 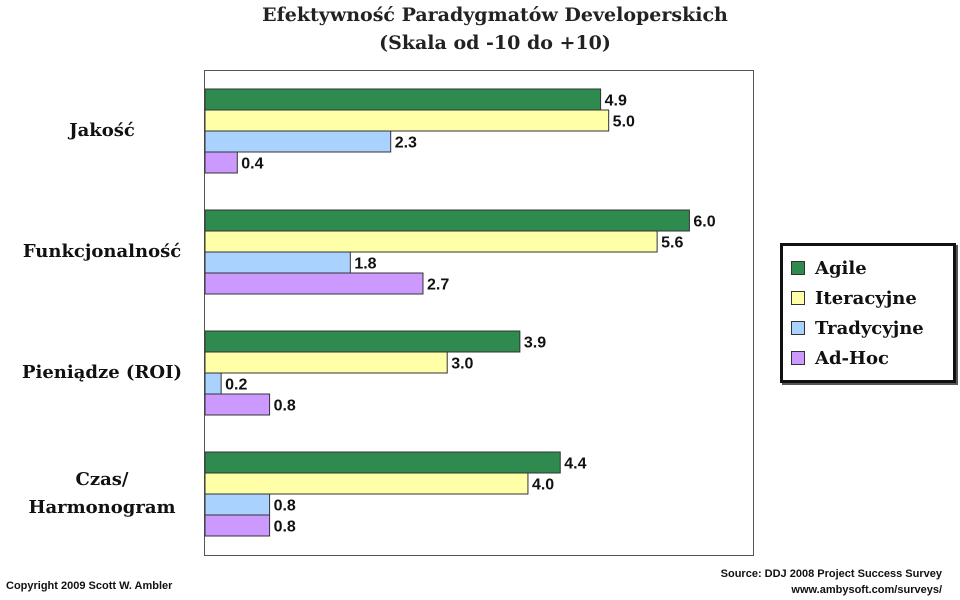 What do you see at coordinates (852, 358) in the screenshot?
I see `legend-label: Ad-Hoc` at bounding box center [852, 358].